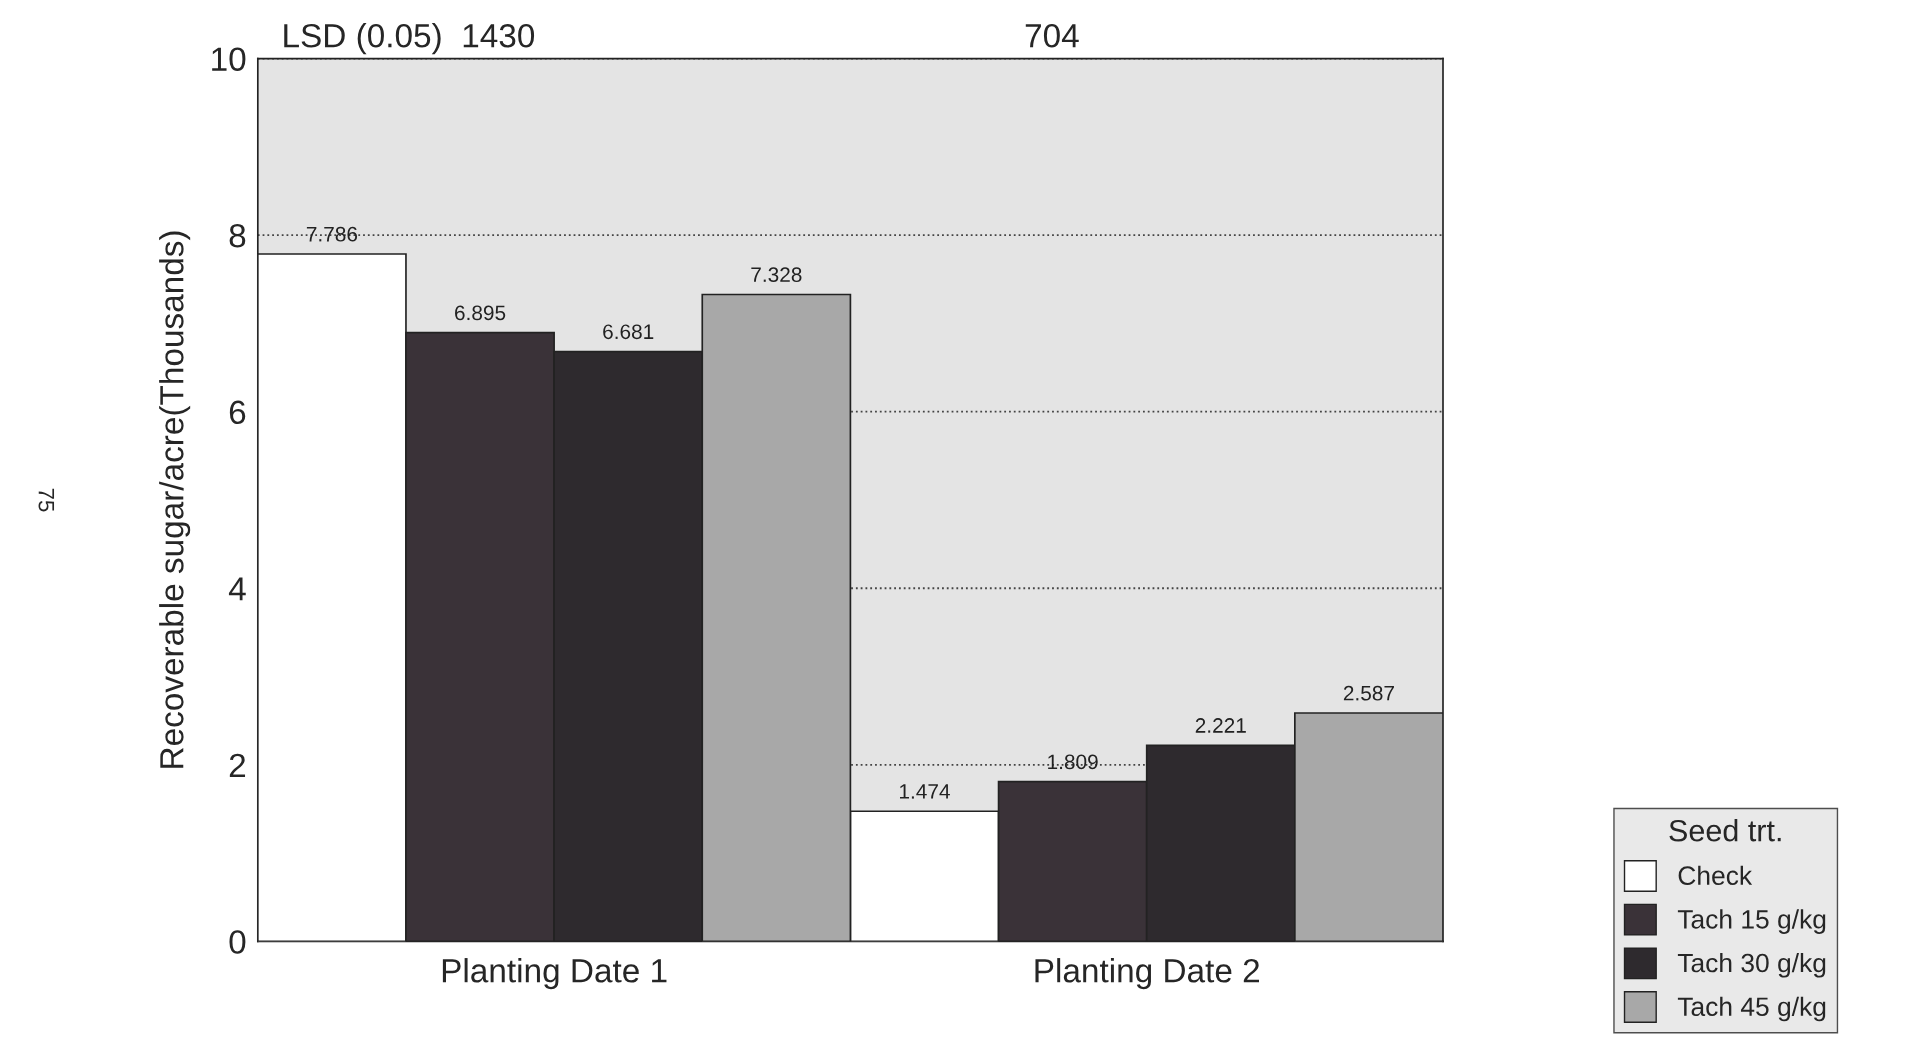 This screenshot has height=1046, width=1924. I want to click on y-tick-label: 2, so click(237, 765).